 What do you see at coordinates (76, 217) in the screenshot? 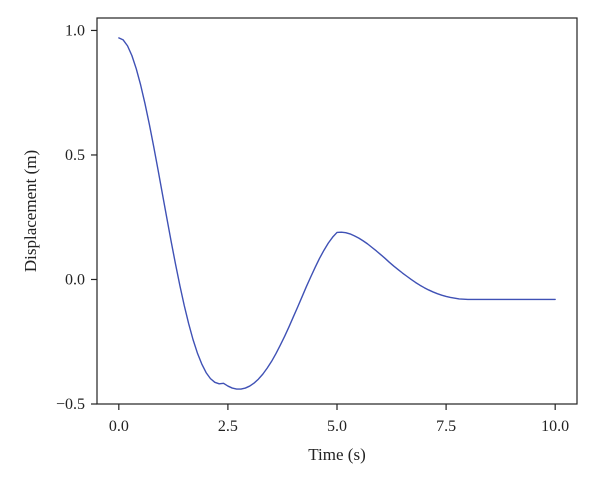
I see `y-axis: −0.5 0.0 0.5 1.0` at bounding box center [76, 217].